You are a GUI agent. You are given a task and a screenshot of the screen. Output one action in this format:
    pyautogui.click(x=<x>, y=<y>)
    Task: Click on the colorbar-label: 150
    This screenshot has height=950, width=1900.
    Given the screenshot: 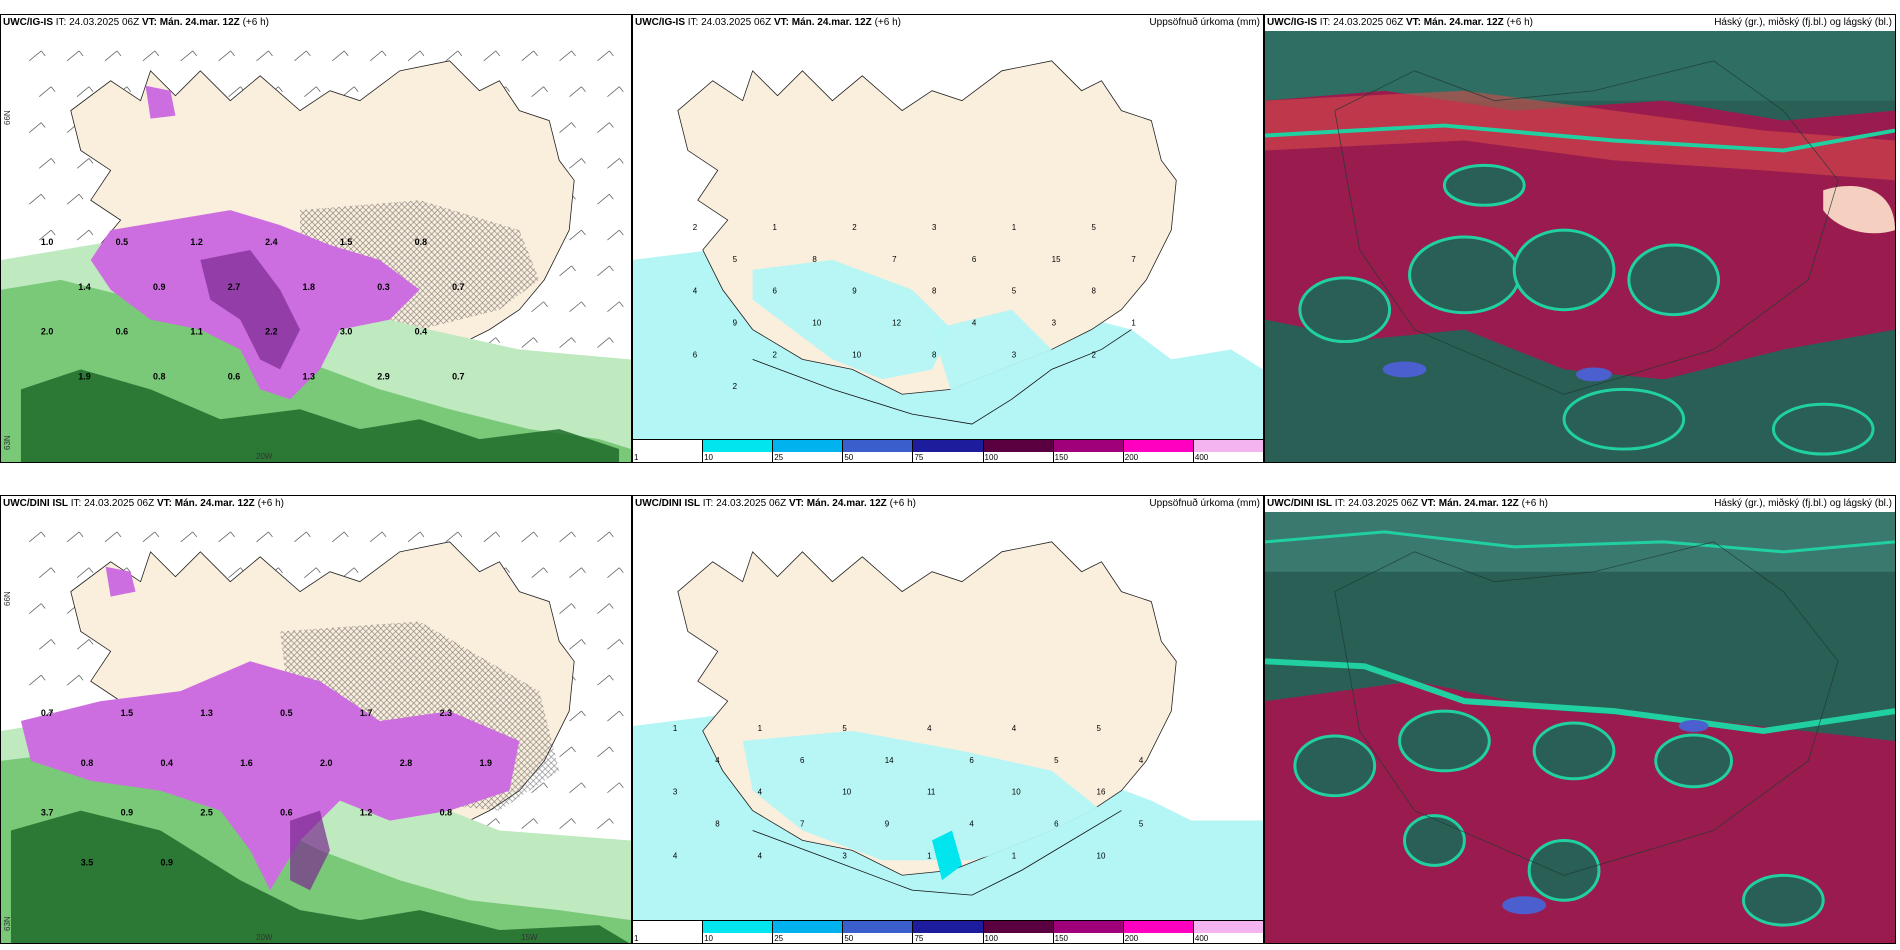 What is the action you would take?
    pyautogui.click(x=1061, y=938)
    